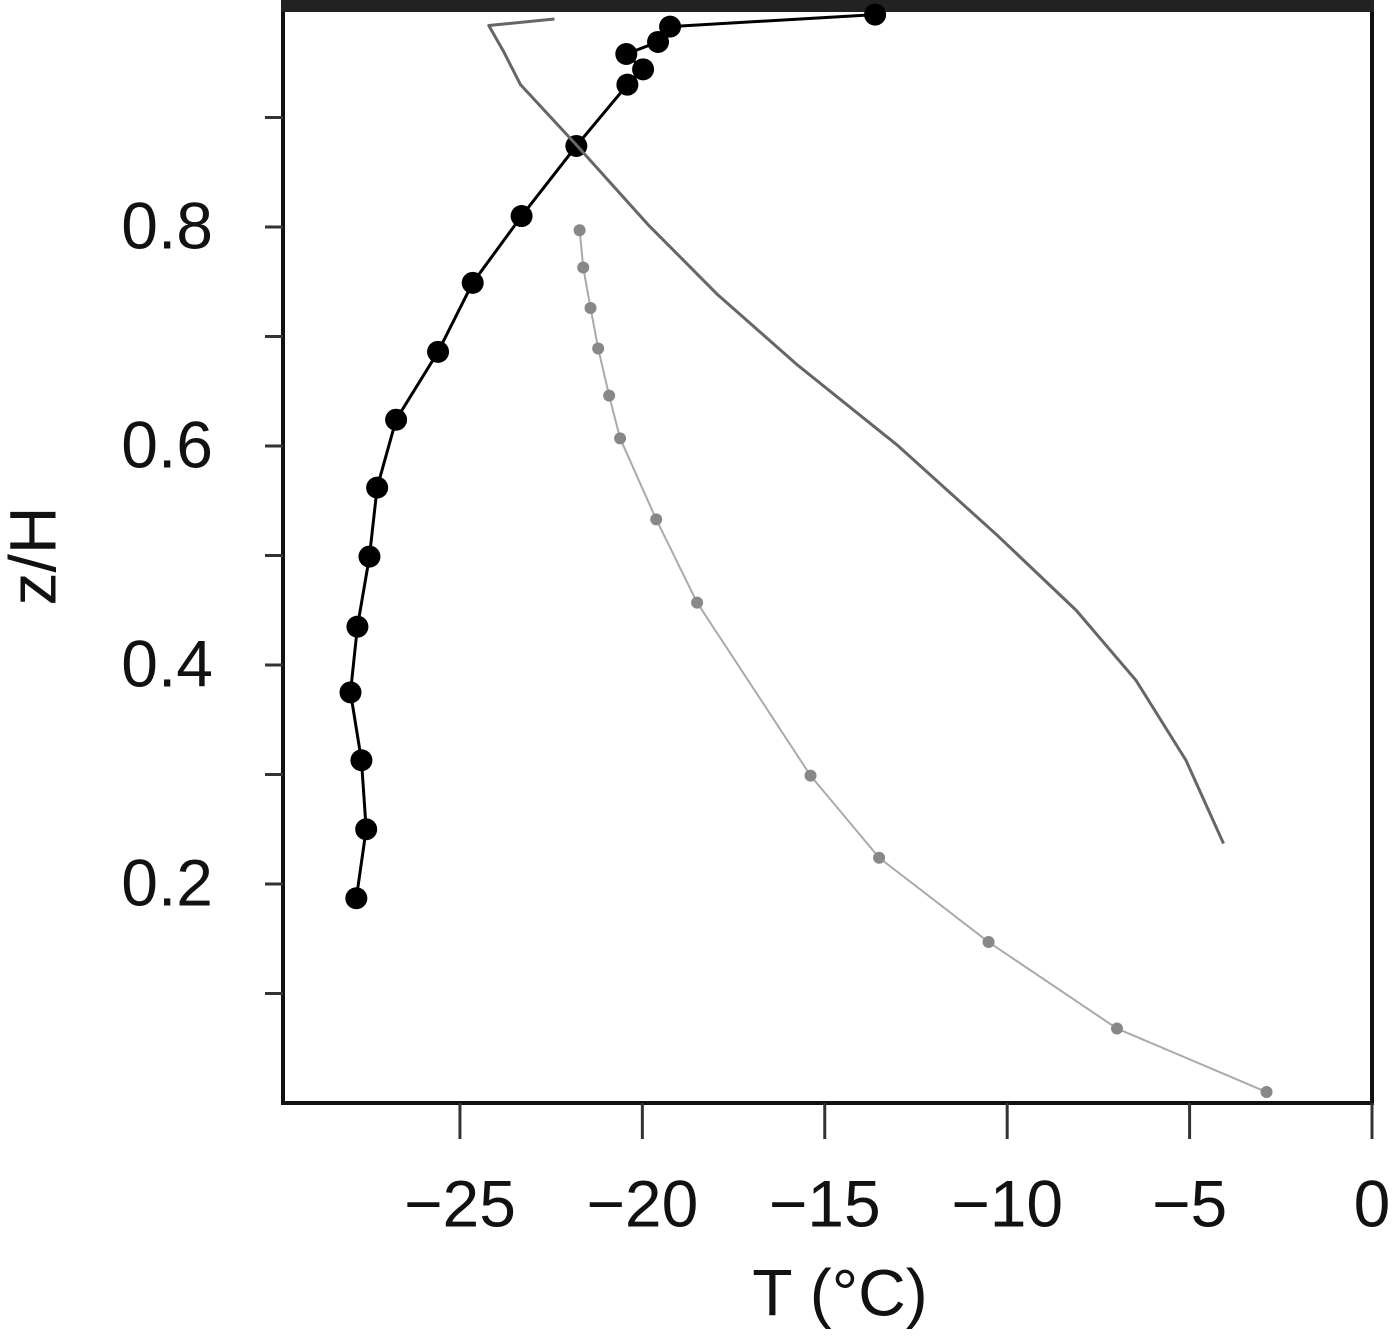  What do you see at coordinates (1007, 1203) in the screenshot?
I see `x-tick-label: −10` at bounding box center [1007, 1203].